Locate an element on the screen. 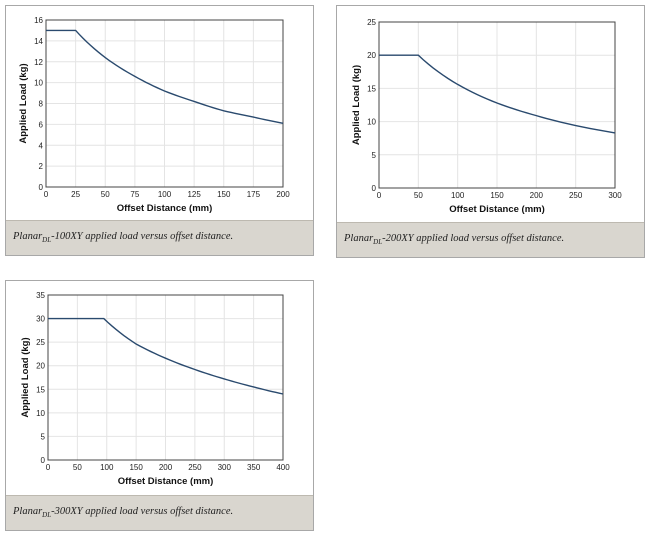  y-tick-label: 6 is located at coordinates (41, 124).